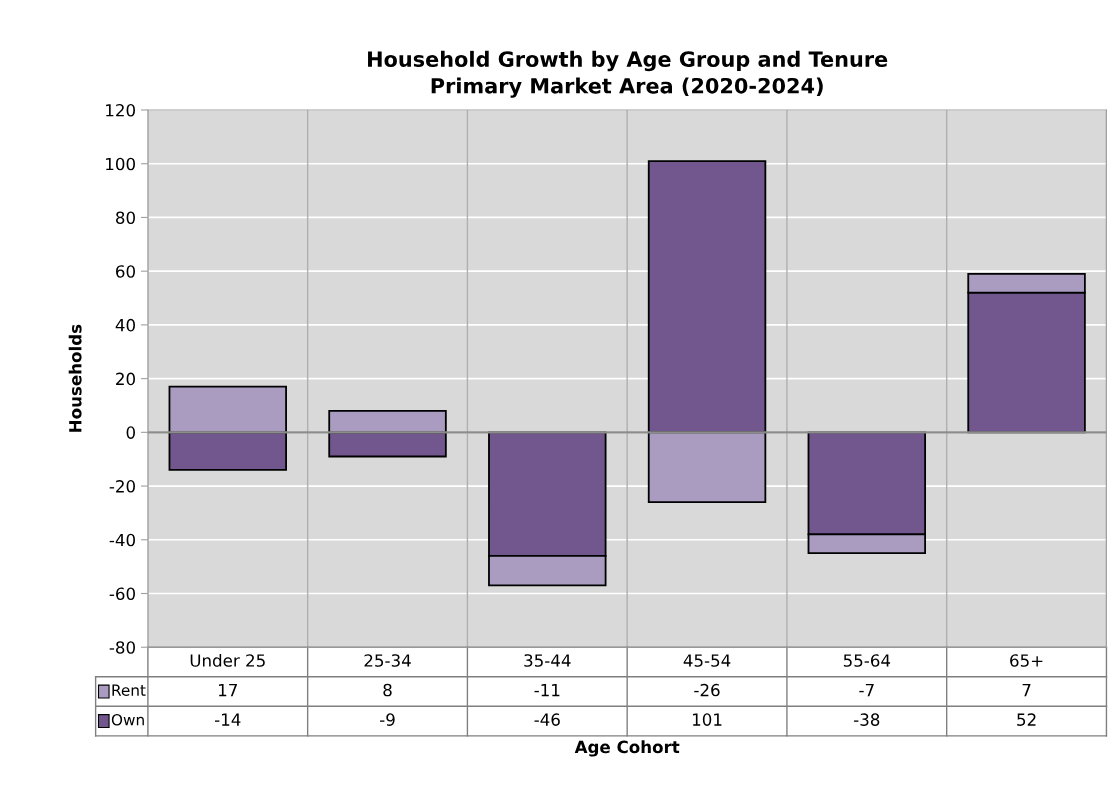  What do you see at coordinates (227, 719) in the screenshot?
I see `data-label: -14` at bounding box center [227, 719].